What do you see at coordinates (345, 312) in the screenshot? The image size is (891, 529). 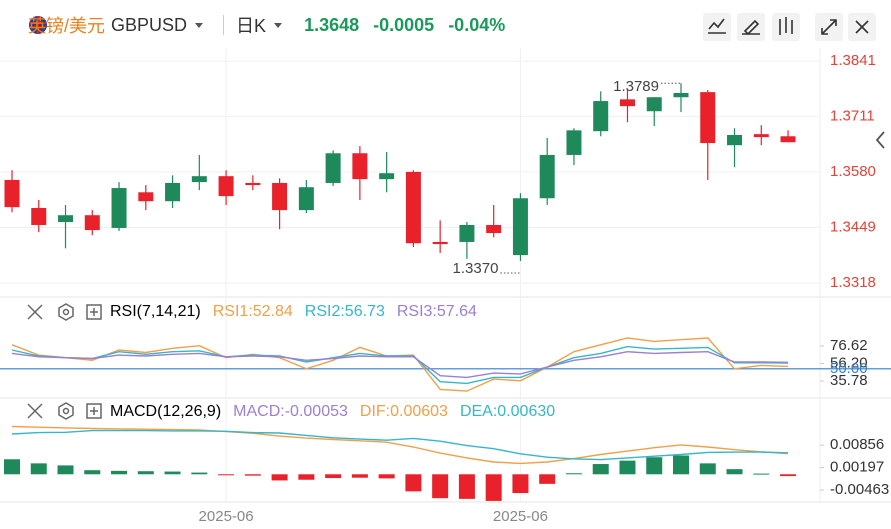 I see `legend-entry: RSI2:56.73` at bounding box center [345, 312].